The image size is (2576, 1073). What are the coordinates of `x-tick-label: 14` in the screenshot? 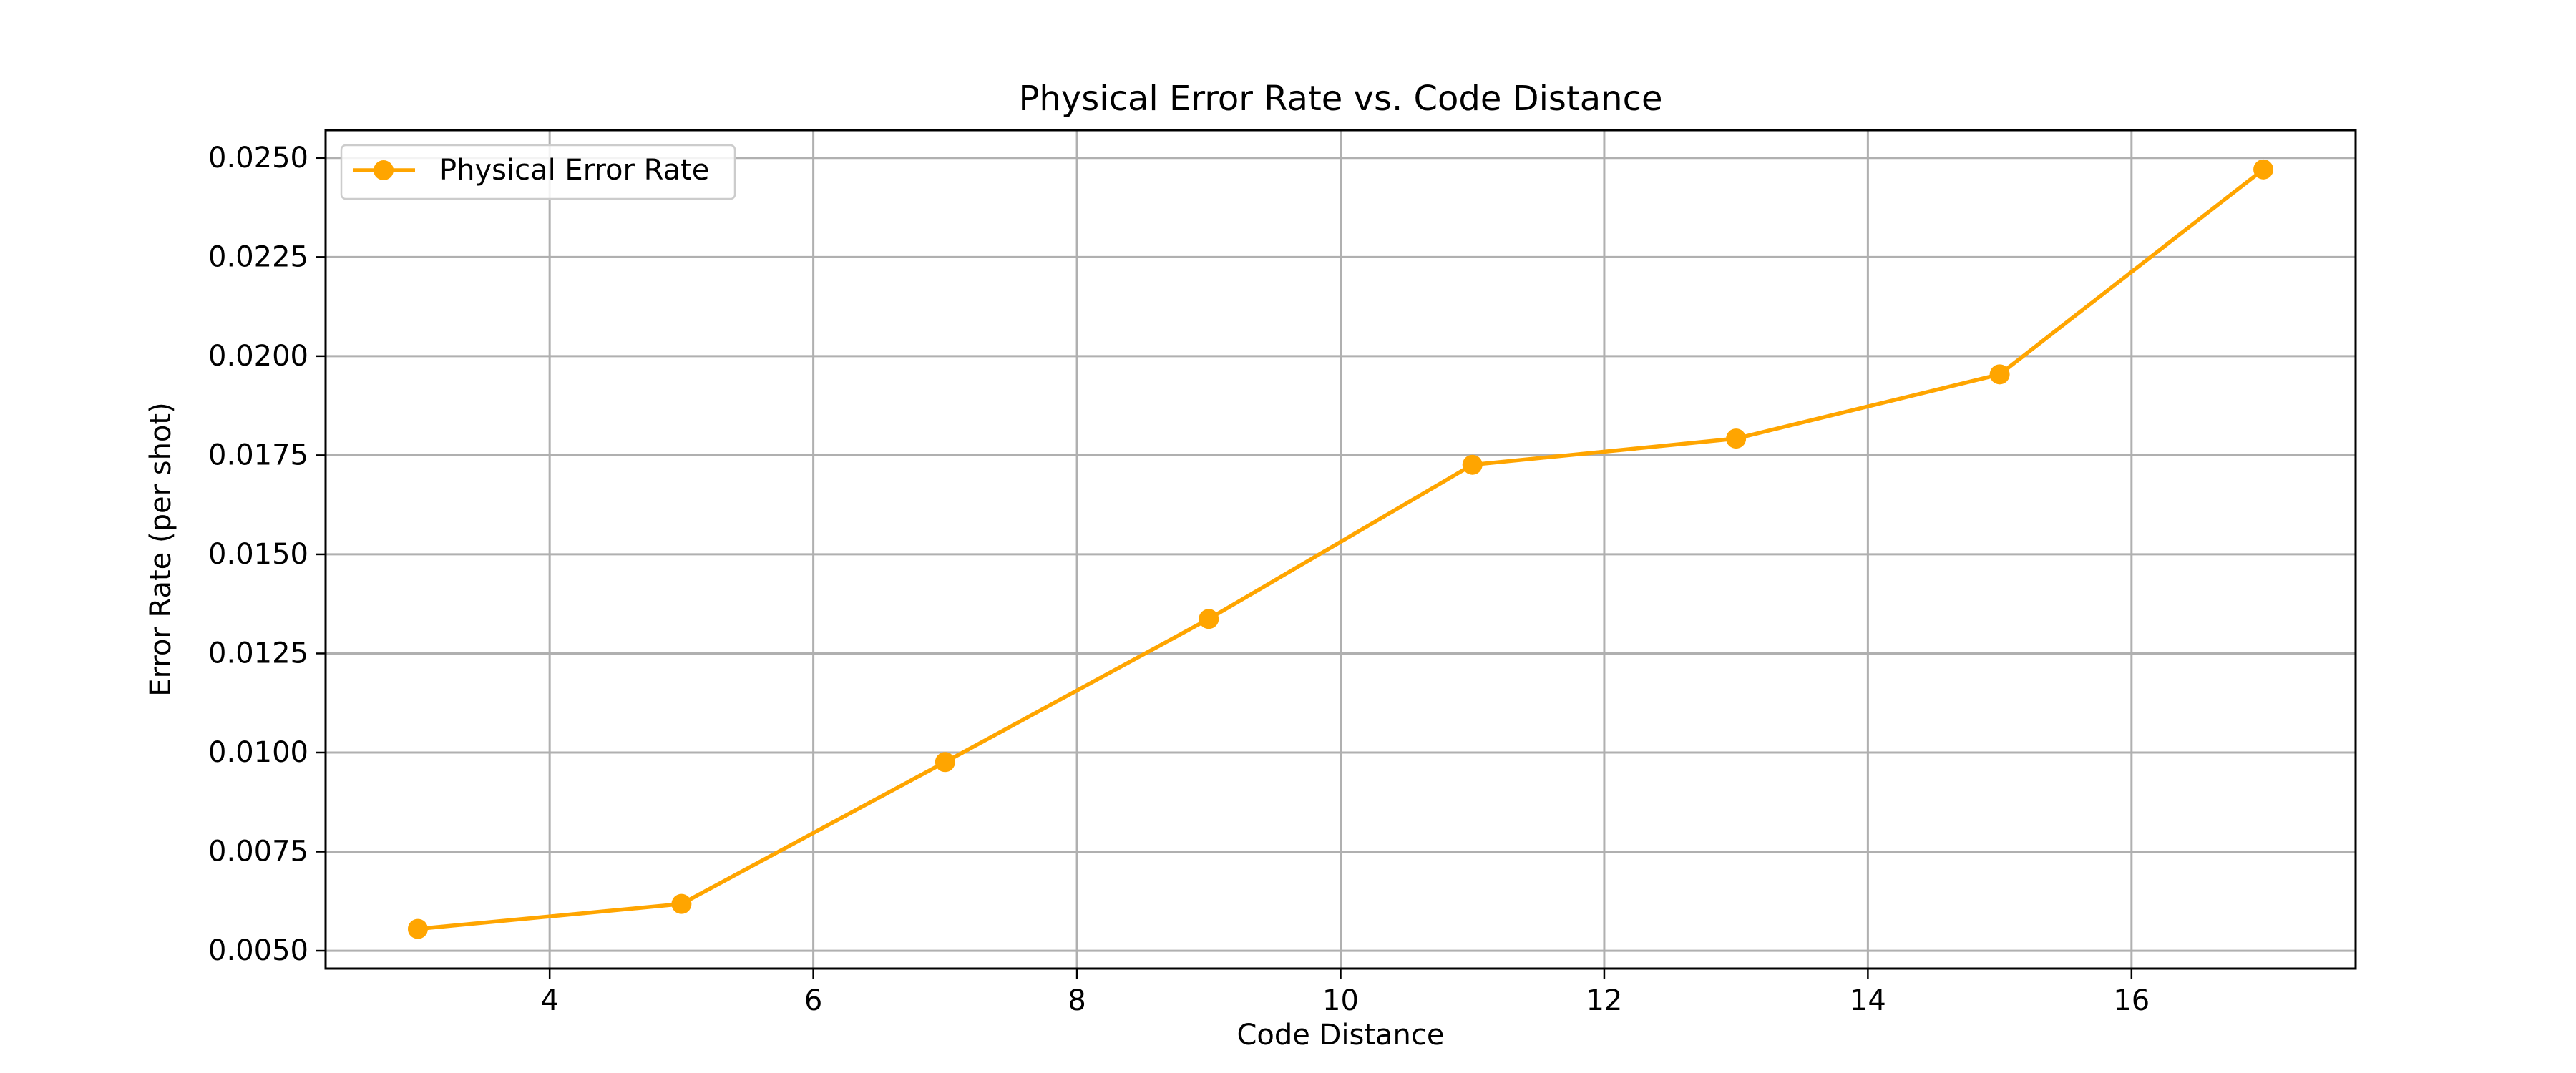 It's located at (1868, 1000).